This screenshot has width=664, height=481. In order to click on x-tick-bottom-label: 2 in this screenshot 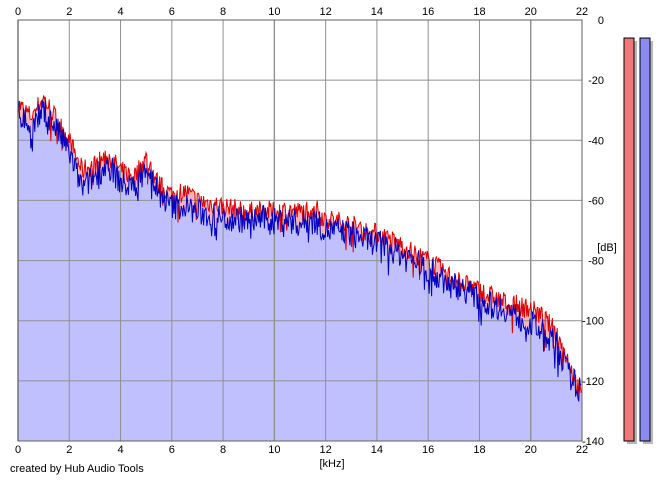, I will do `click(69, 450)`.